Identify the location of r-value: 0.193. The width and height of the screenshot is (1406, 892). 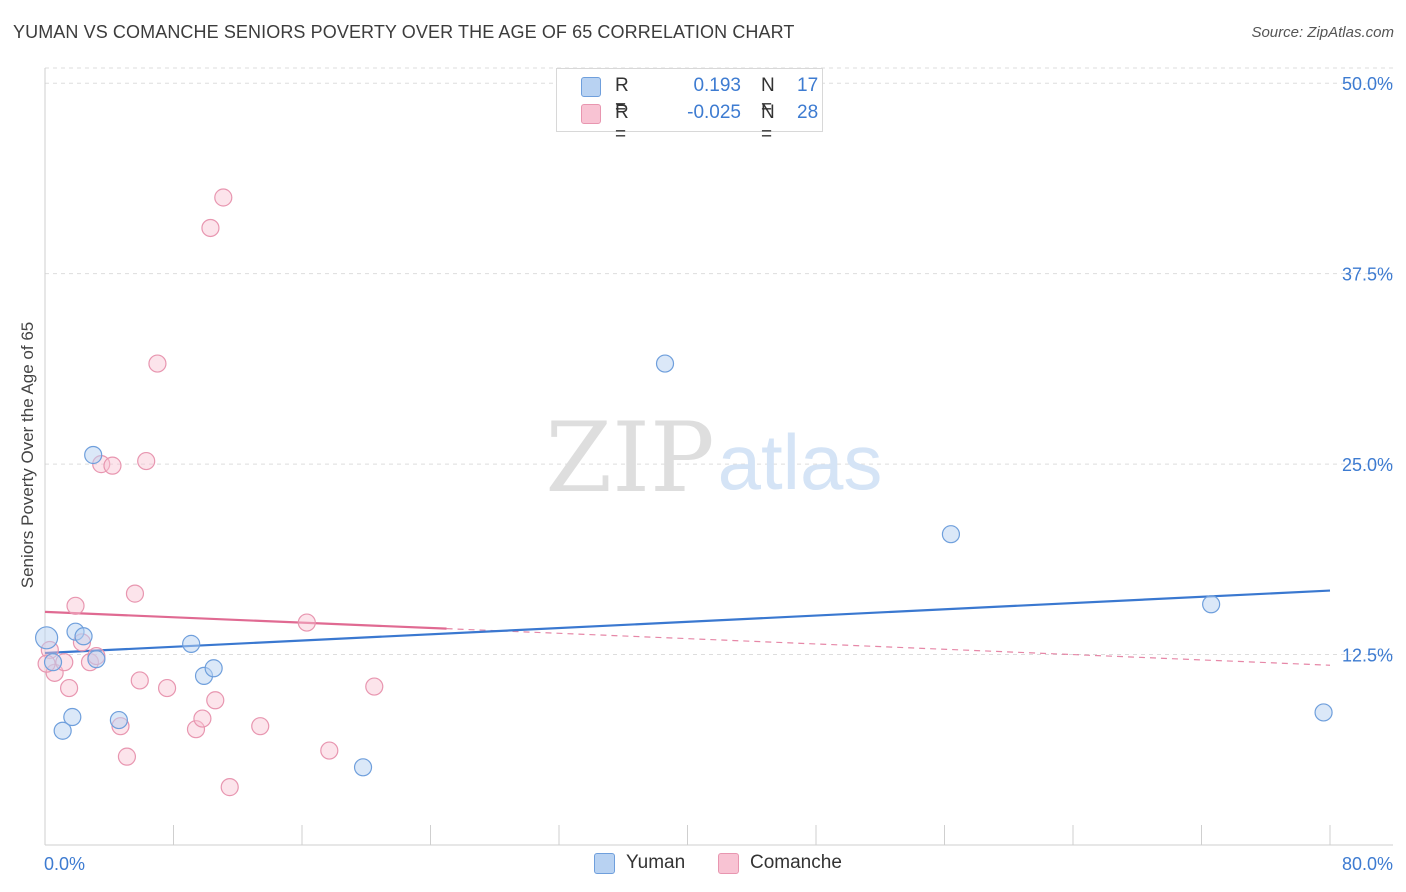
(717, 85).